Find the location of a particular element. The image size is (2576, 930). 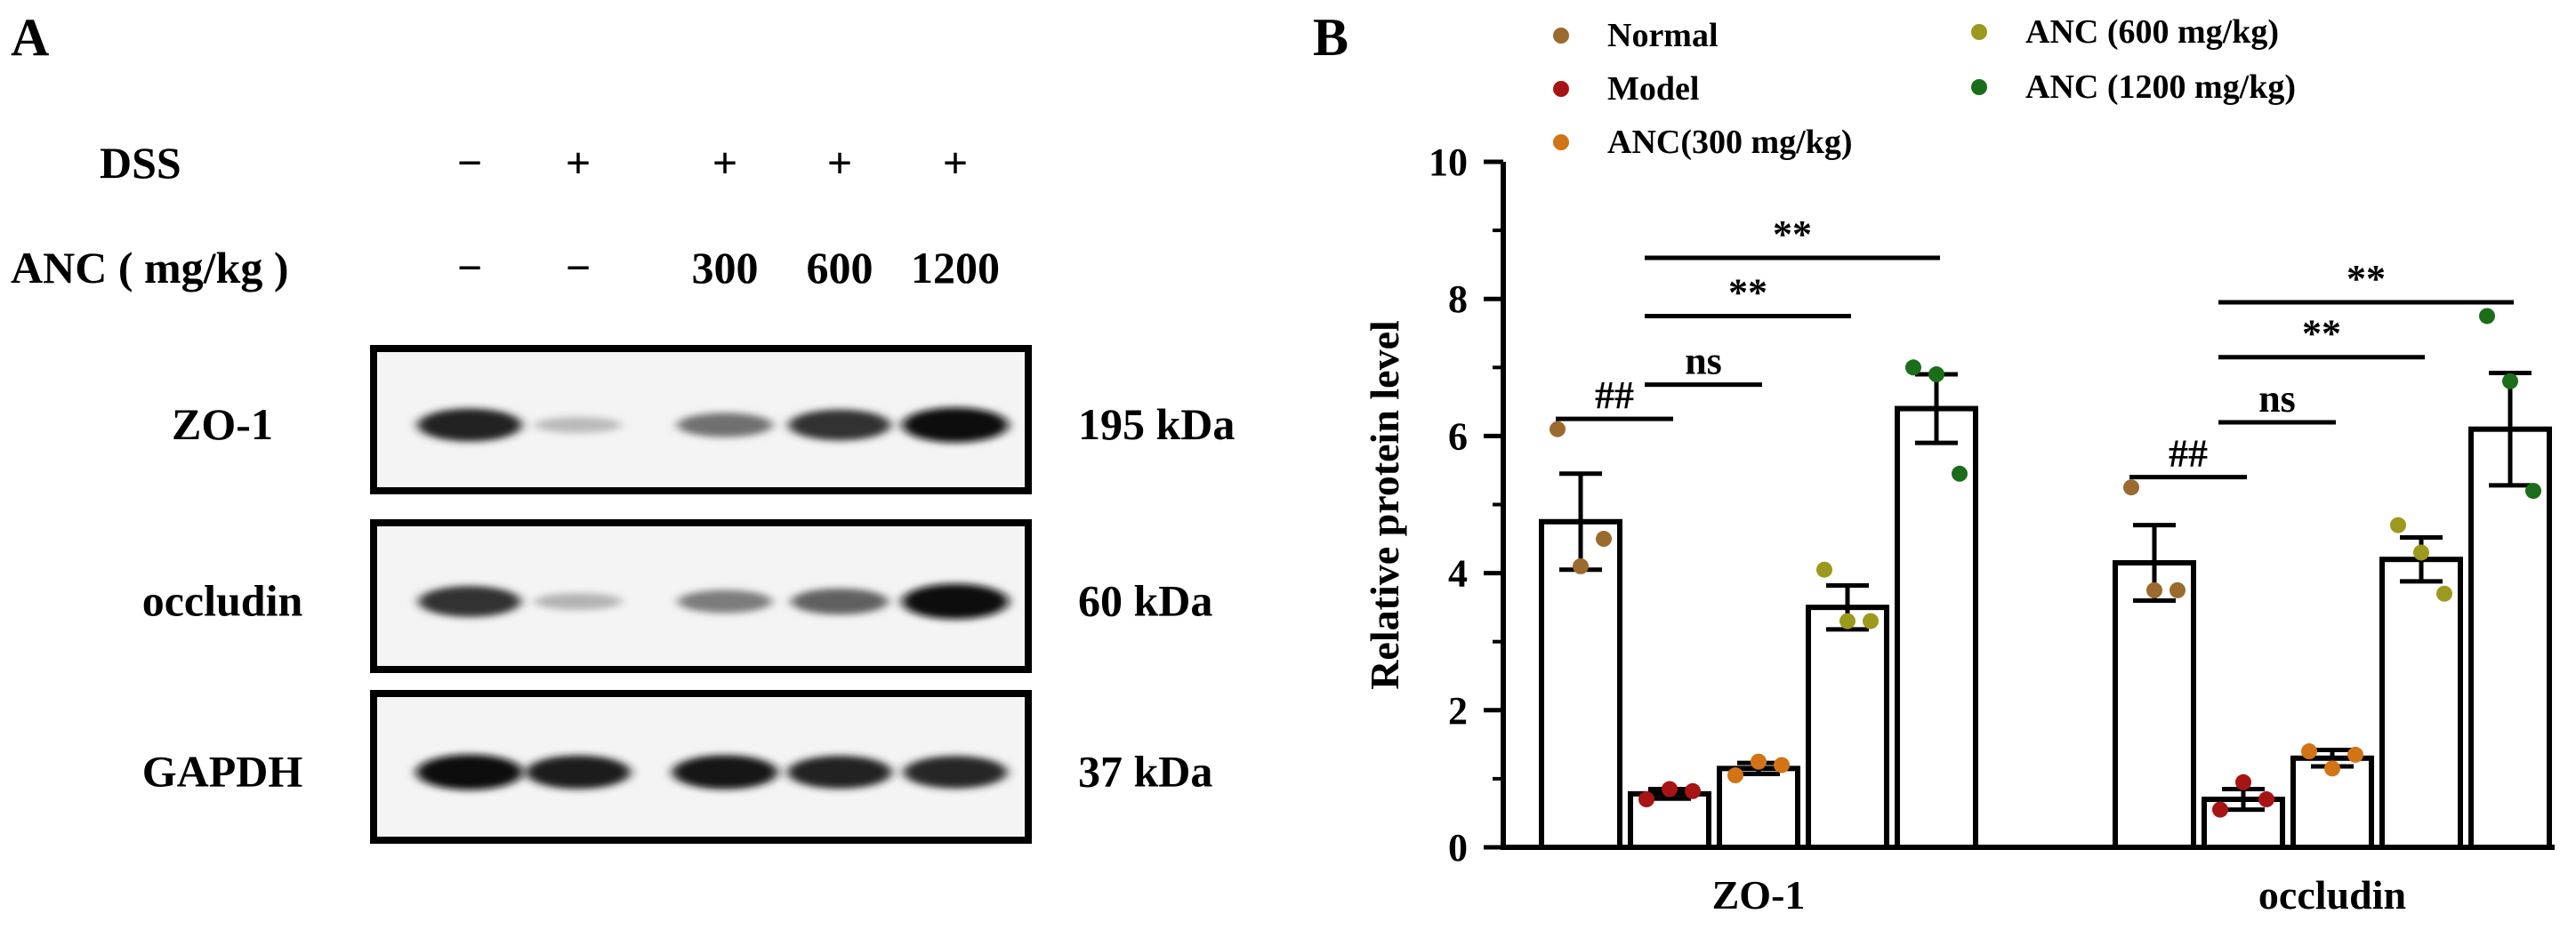

x-category-labels: ZO-1 occludin is located at coordinates (2059, 895).